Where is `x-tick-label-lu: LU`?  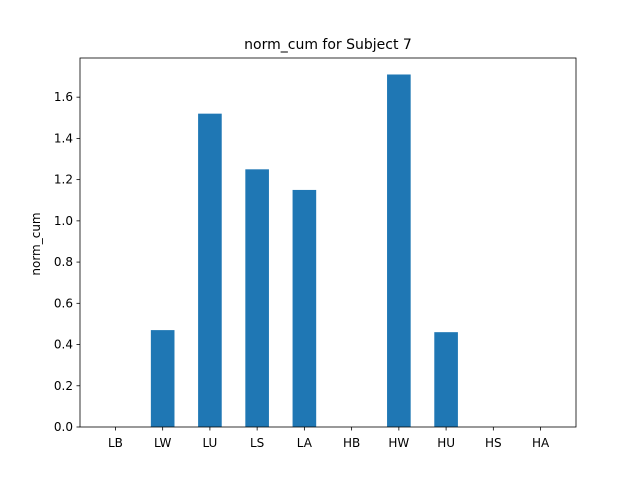 x-tick-label-lu: LU is located at coordinates (209, 443).